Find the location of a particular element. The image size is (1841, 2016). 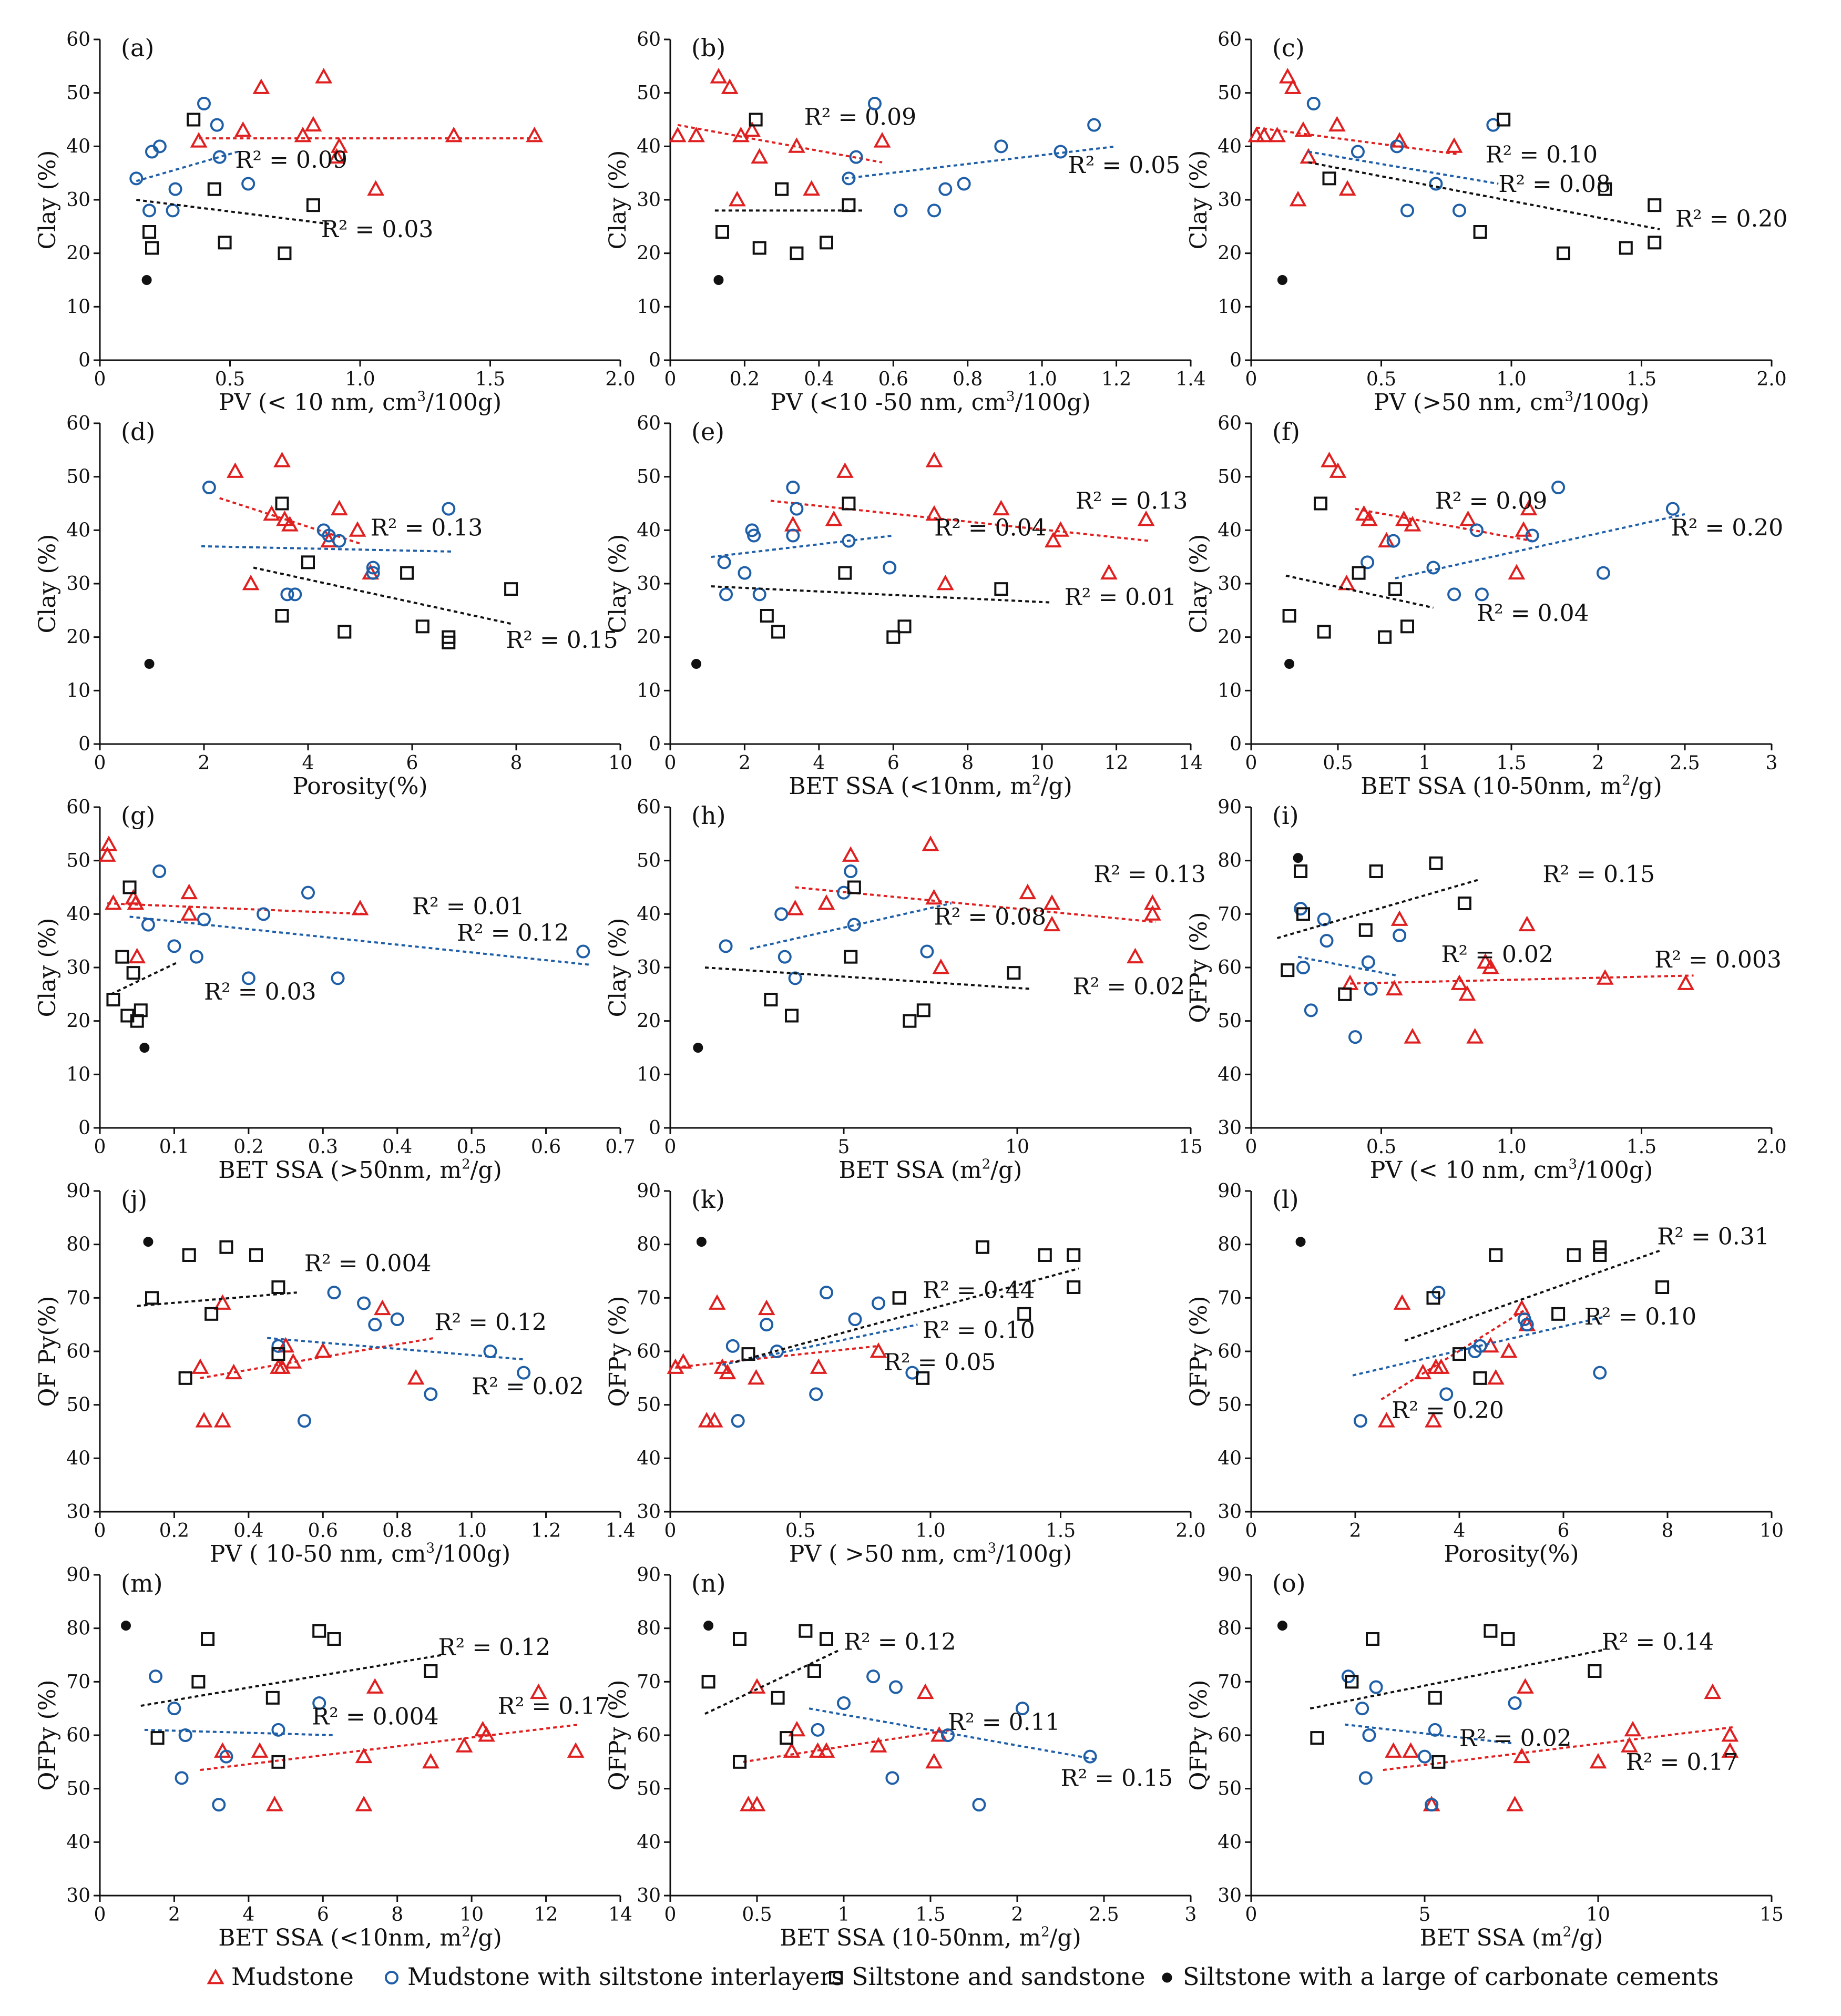

x-tick-label: 8 is located at coordinates (1668, 1531).